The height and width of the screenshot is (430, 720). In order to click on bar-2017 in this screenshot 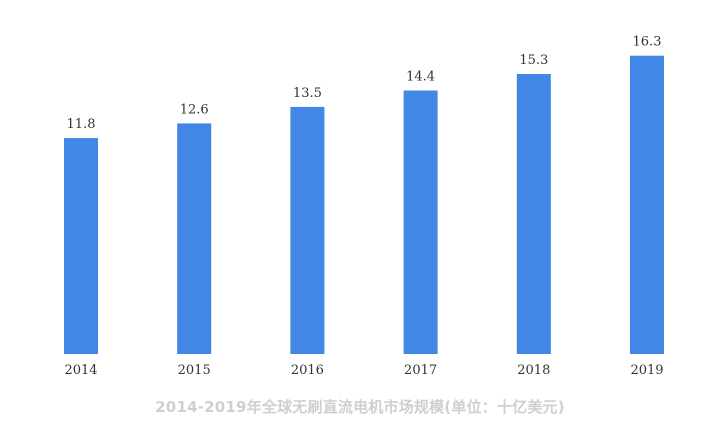, I will do `click(420, 222)`.